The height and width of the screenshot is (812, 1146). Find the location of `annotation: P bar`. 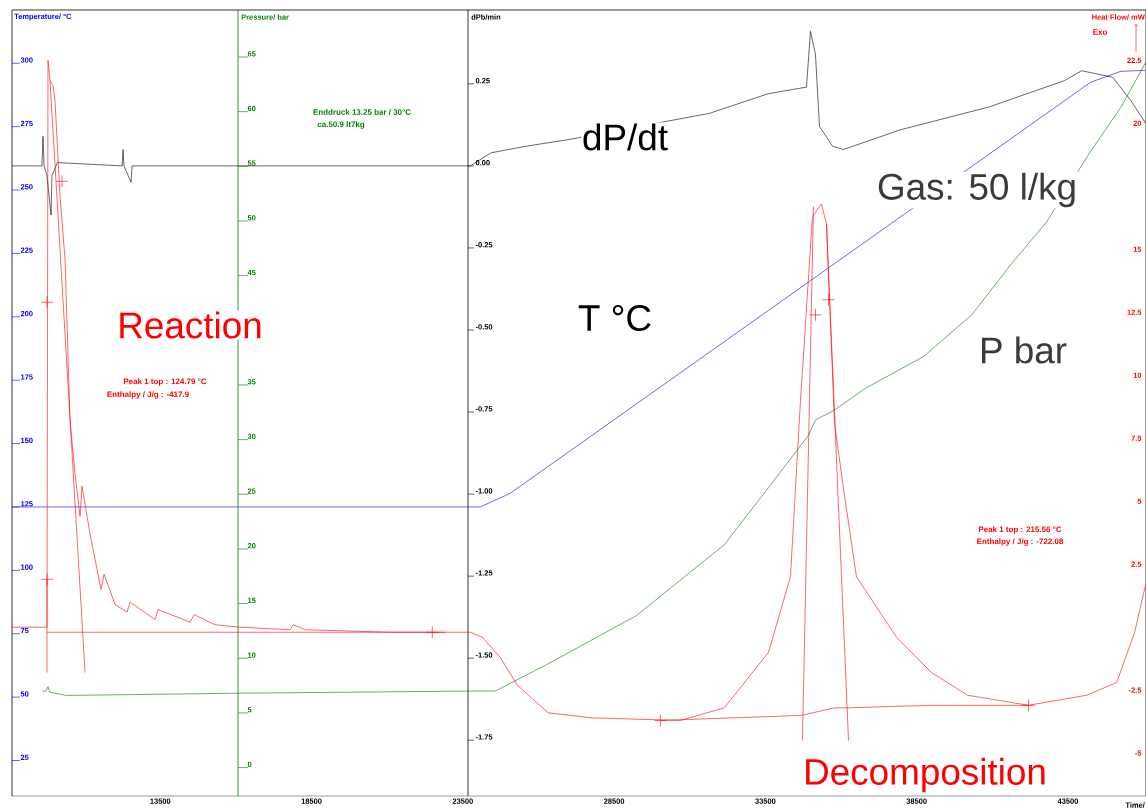

annotation: P bar is located at coordinates (1024, 350).